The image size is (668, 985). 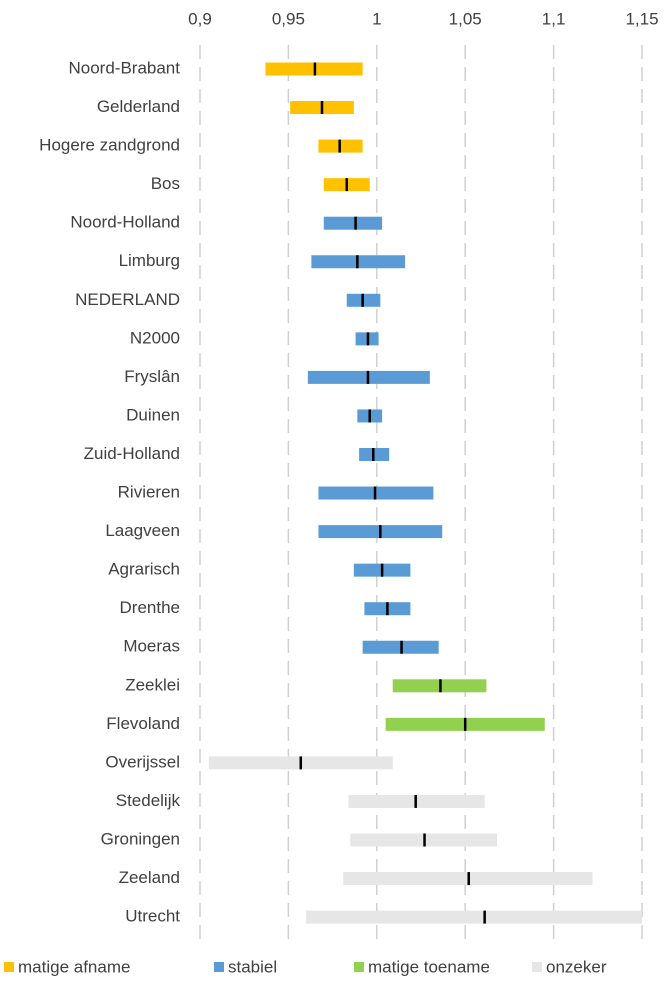 What do you see at coordinates (252, 966) in the screenshot?
I see `legend-label: stabiel` at bounding box center [252, 966].